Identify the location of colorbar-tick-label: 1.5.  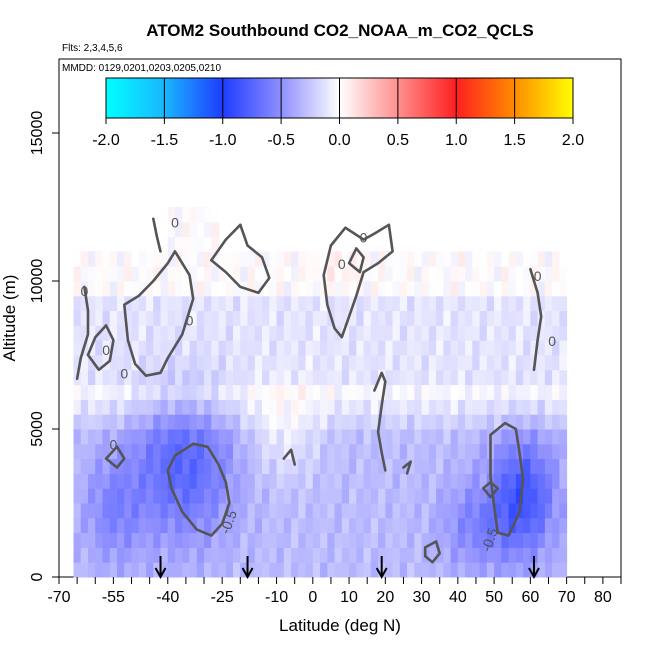
(515, 140).